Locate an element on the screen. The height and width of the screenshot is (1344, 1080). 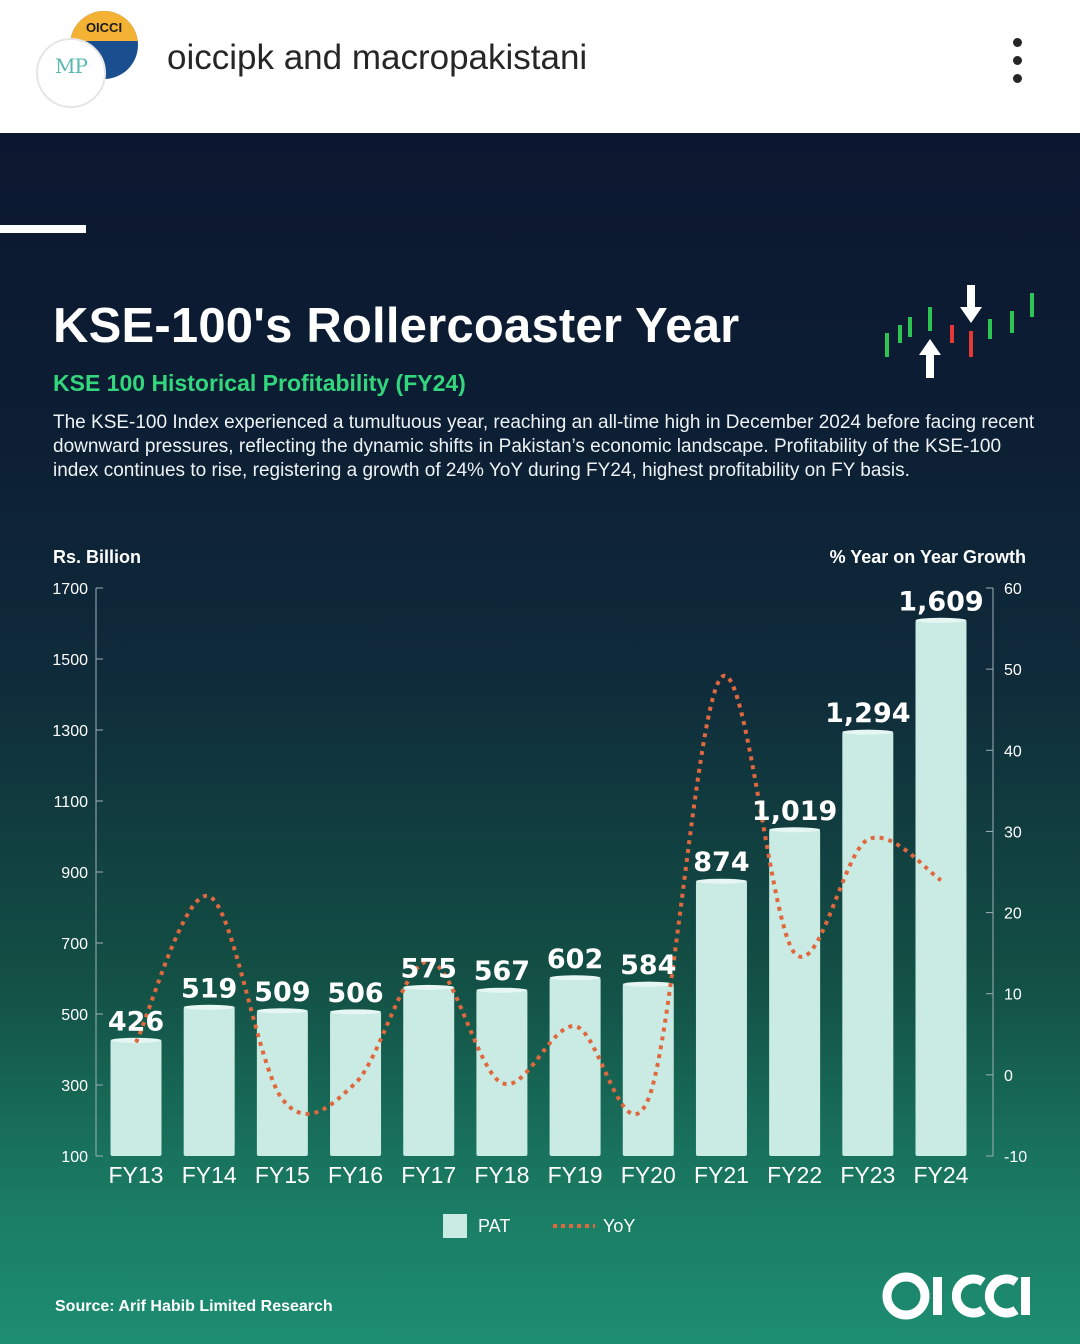
avatar-band is located at coordinates (104, 26).